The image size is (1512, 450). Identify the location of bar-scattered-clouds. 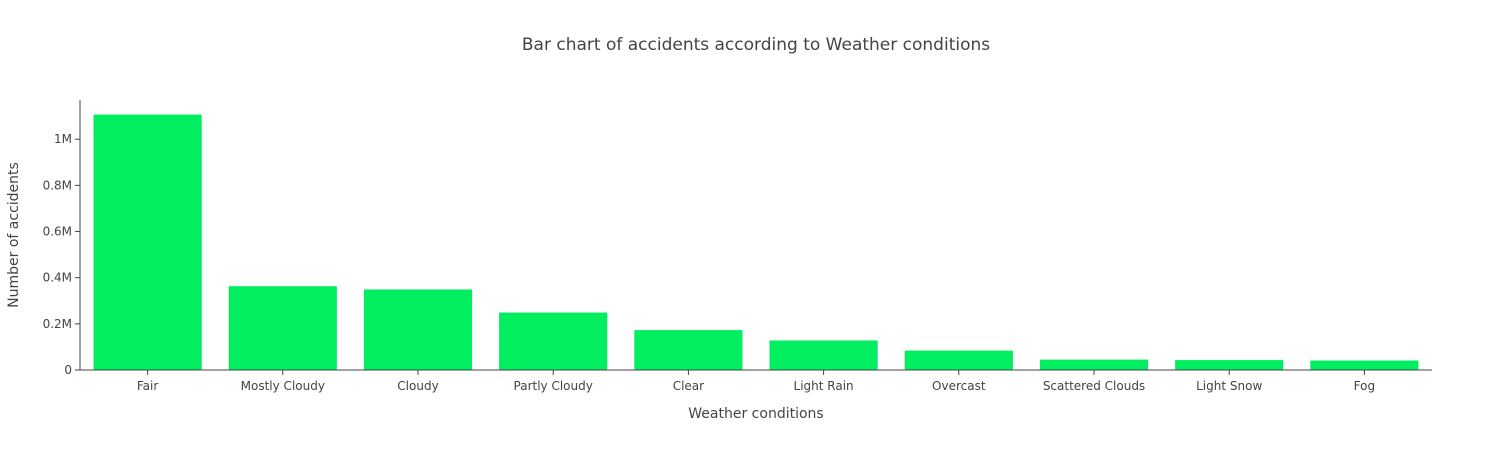
(1094, 364).